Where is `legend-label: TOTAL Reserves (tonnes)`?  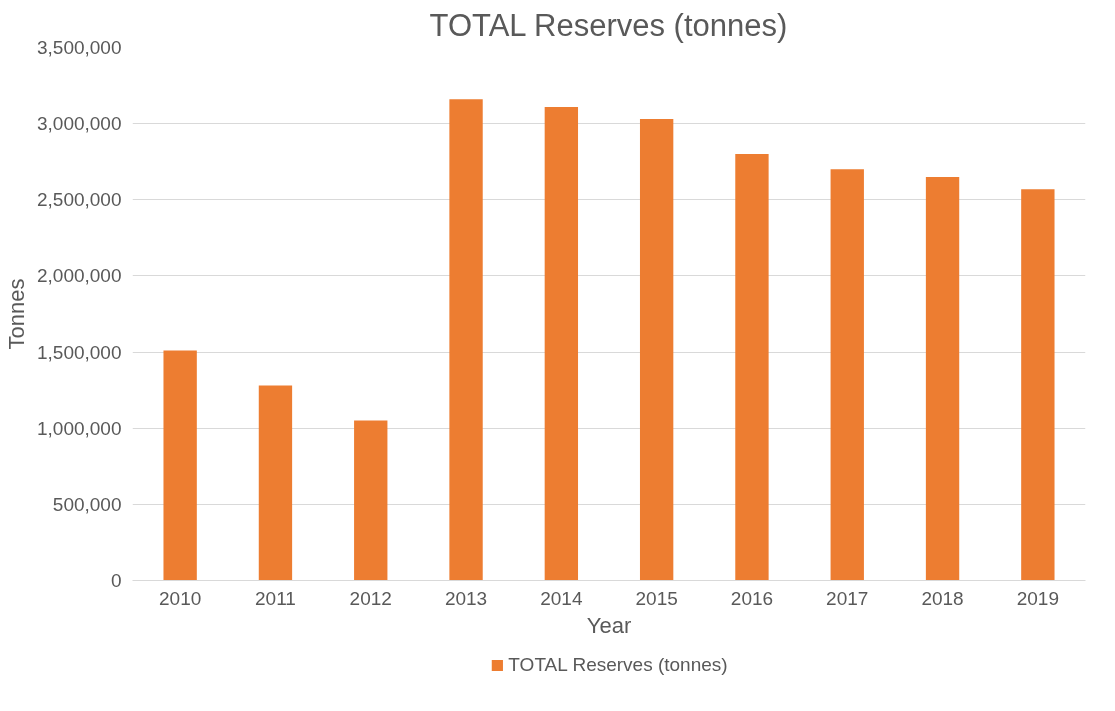
legend-label: TOTAL Reserves (tonnes) is located at coordinates (618, 665).